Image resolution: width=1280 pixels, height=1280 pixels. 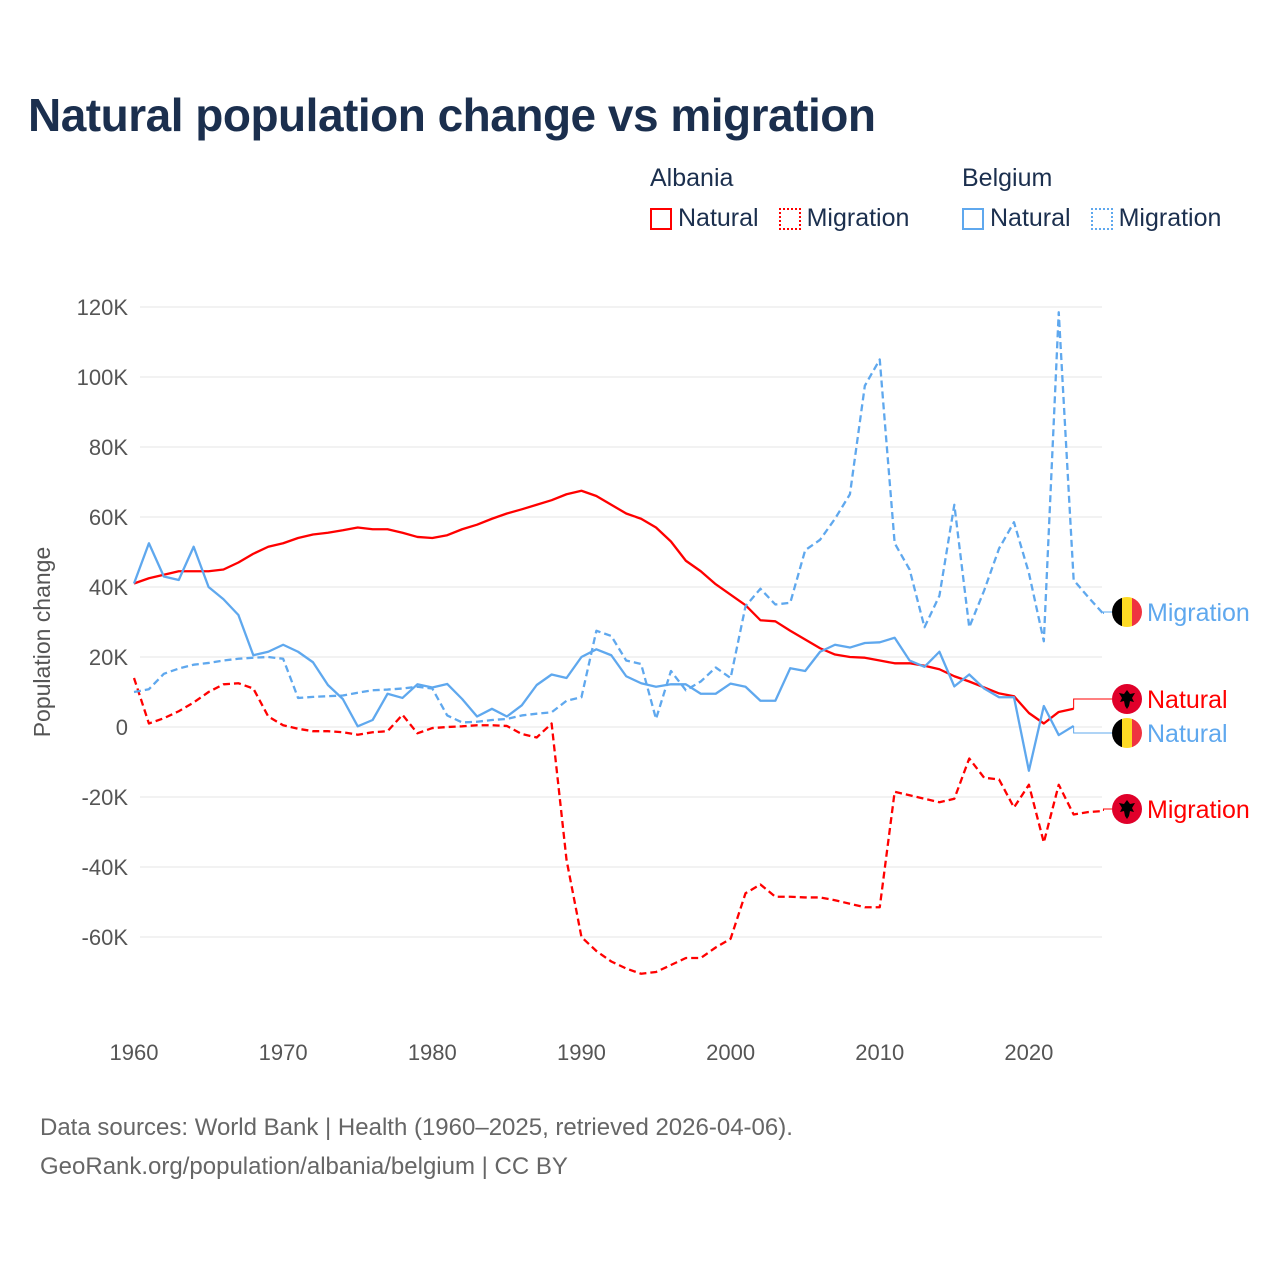 What do you see at coordinates (432, 1052) in the screenshot?
I see `x-tick-label: 1980` at bounding box center [432, 1052].